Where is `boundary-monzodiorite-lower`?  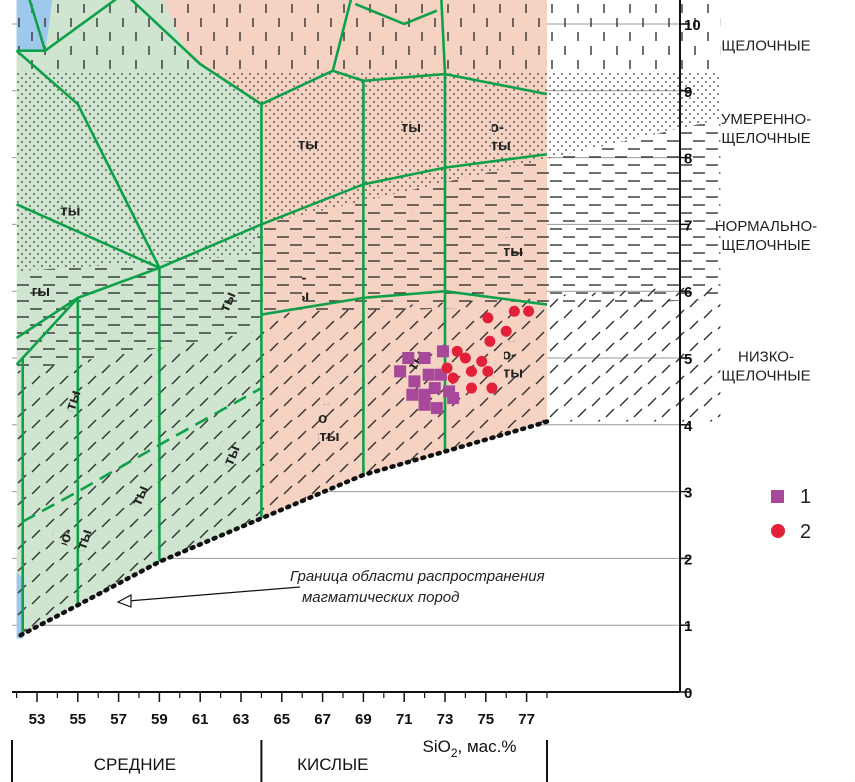
boundary-monzodiorite-lower is located at coordinates (88, 236).